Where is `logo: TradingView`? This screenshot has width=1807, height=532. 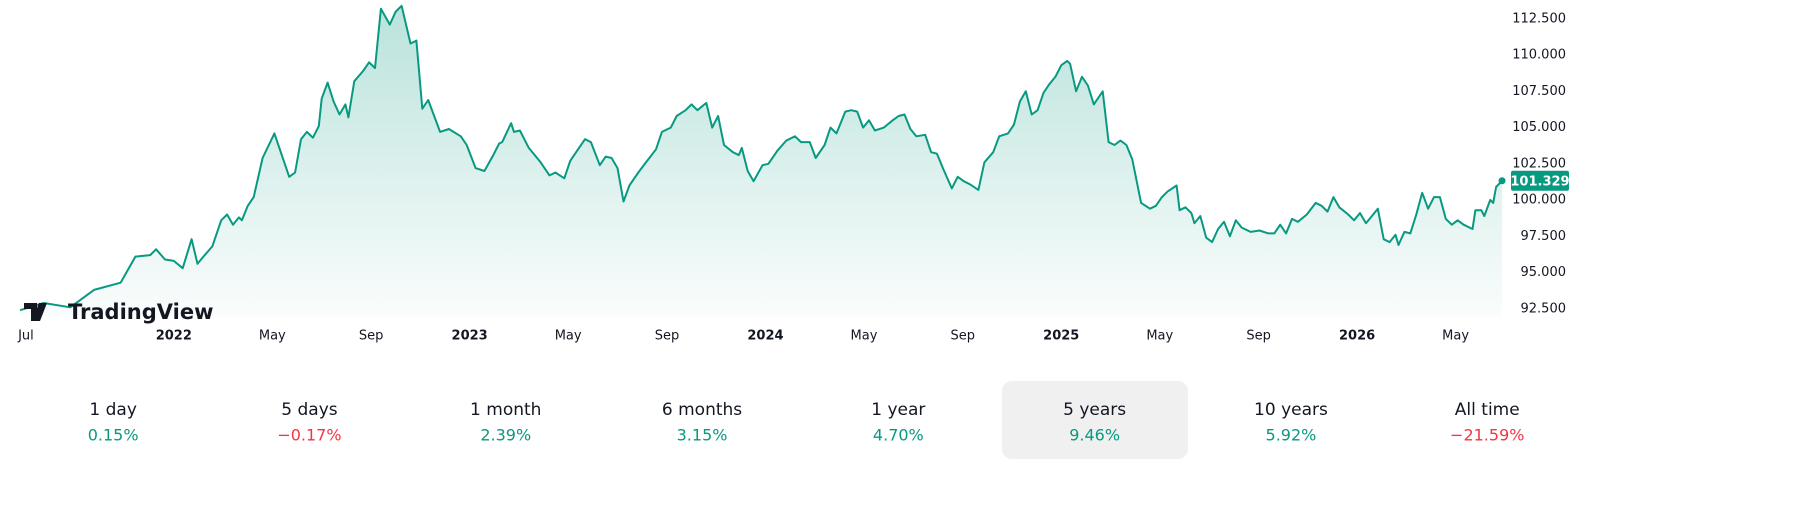
logo: TradingView is located at coordinates (118, 312).